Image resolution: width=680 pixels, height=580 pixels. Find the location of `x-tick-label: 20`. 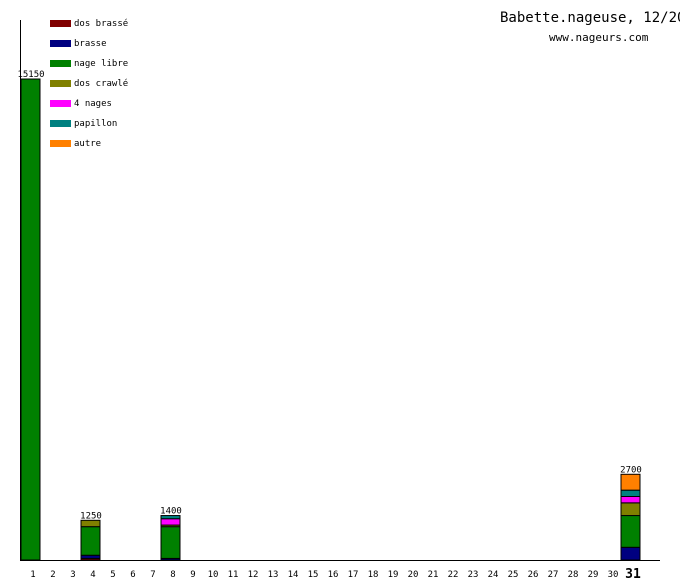

x-tick-label: 20 is located at coordinates (413, 575).